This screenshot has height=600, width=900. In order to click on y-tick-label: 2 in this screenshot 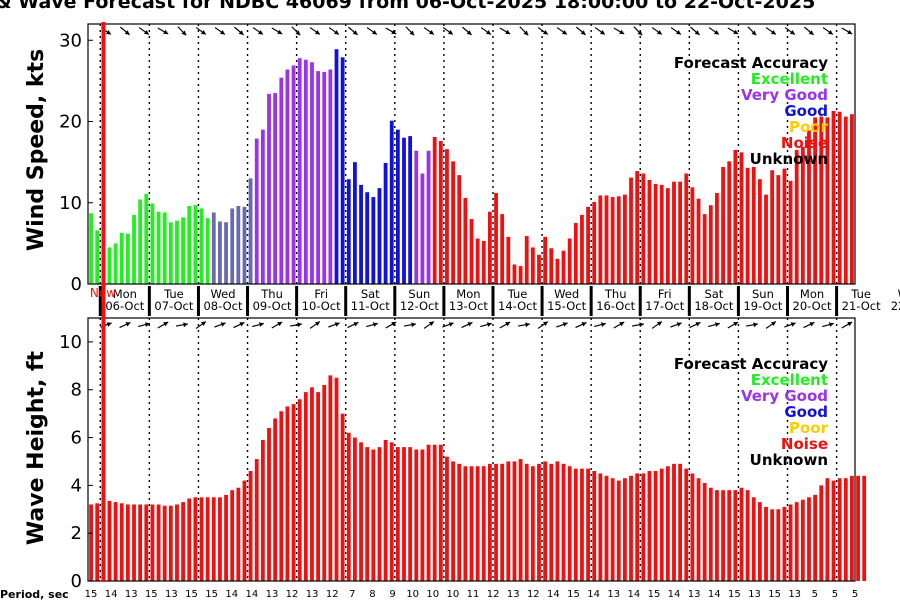, I will do `click(76, 533)`.